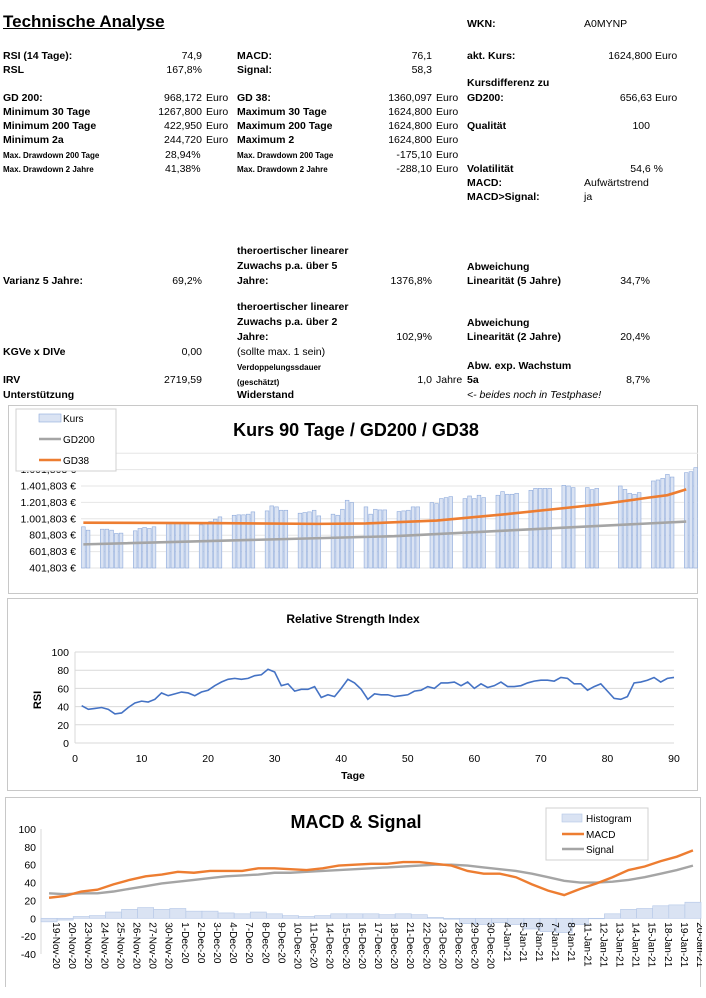 This screenshot has height=998, width=706. What do you see at coordinates (254, 56) in the screenshot?
I see `macd-label: MACD:` at bounding box center [254, 56].